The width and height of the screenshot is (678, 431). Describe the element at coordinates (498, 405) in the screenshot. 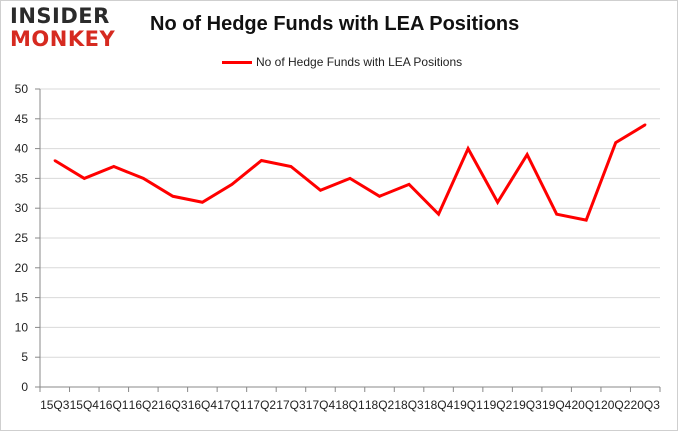

I see `x-tick-label: 19Q2` at that location.